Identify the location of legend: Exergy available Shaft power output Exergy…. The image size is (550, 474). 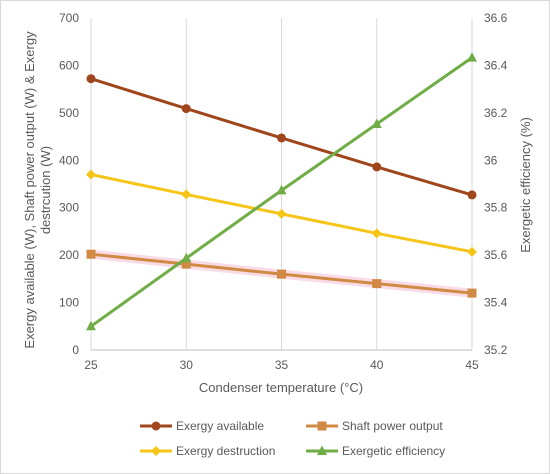
(292, 438).